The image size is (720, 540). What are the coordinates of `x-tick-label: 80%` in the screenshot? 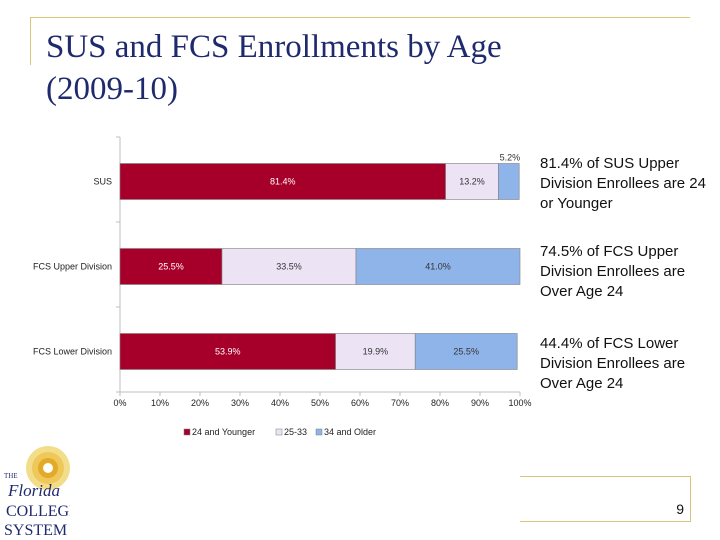 It's located at (440, 403).